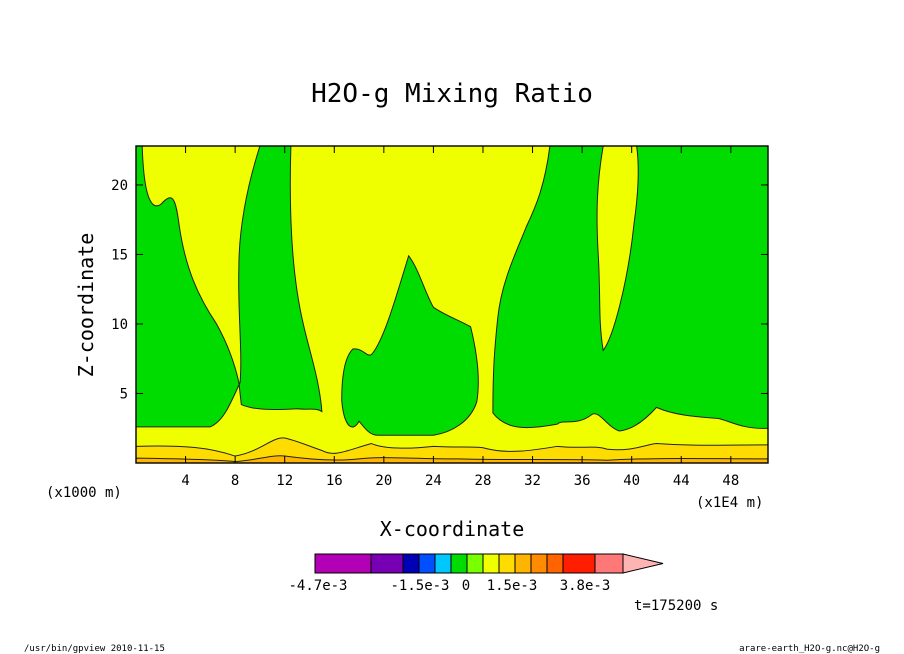 This screenshot has width=904, height=654. What do you see at coordinates (676, 606) in the screenshot?
I see `time-label: t=175200 s` at bounding box center [676, 606].